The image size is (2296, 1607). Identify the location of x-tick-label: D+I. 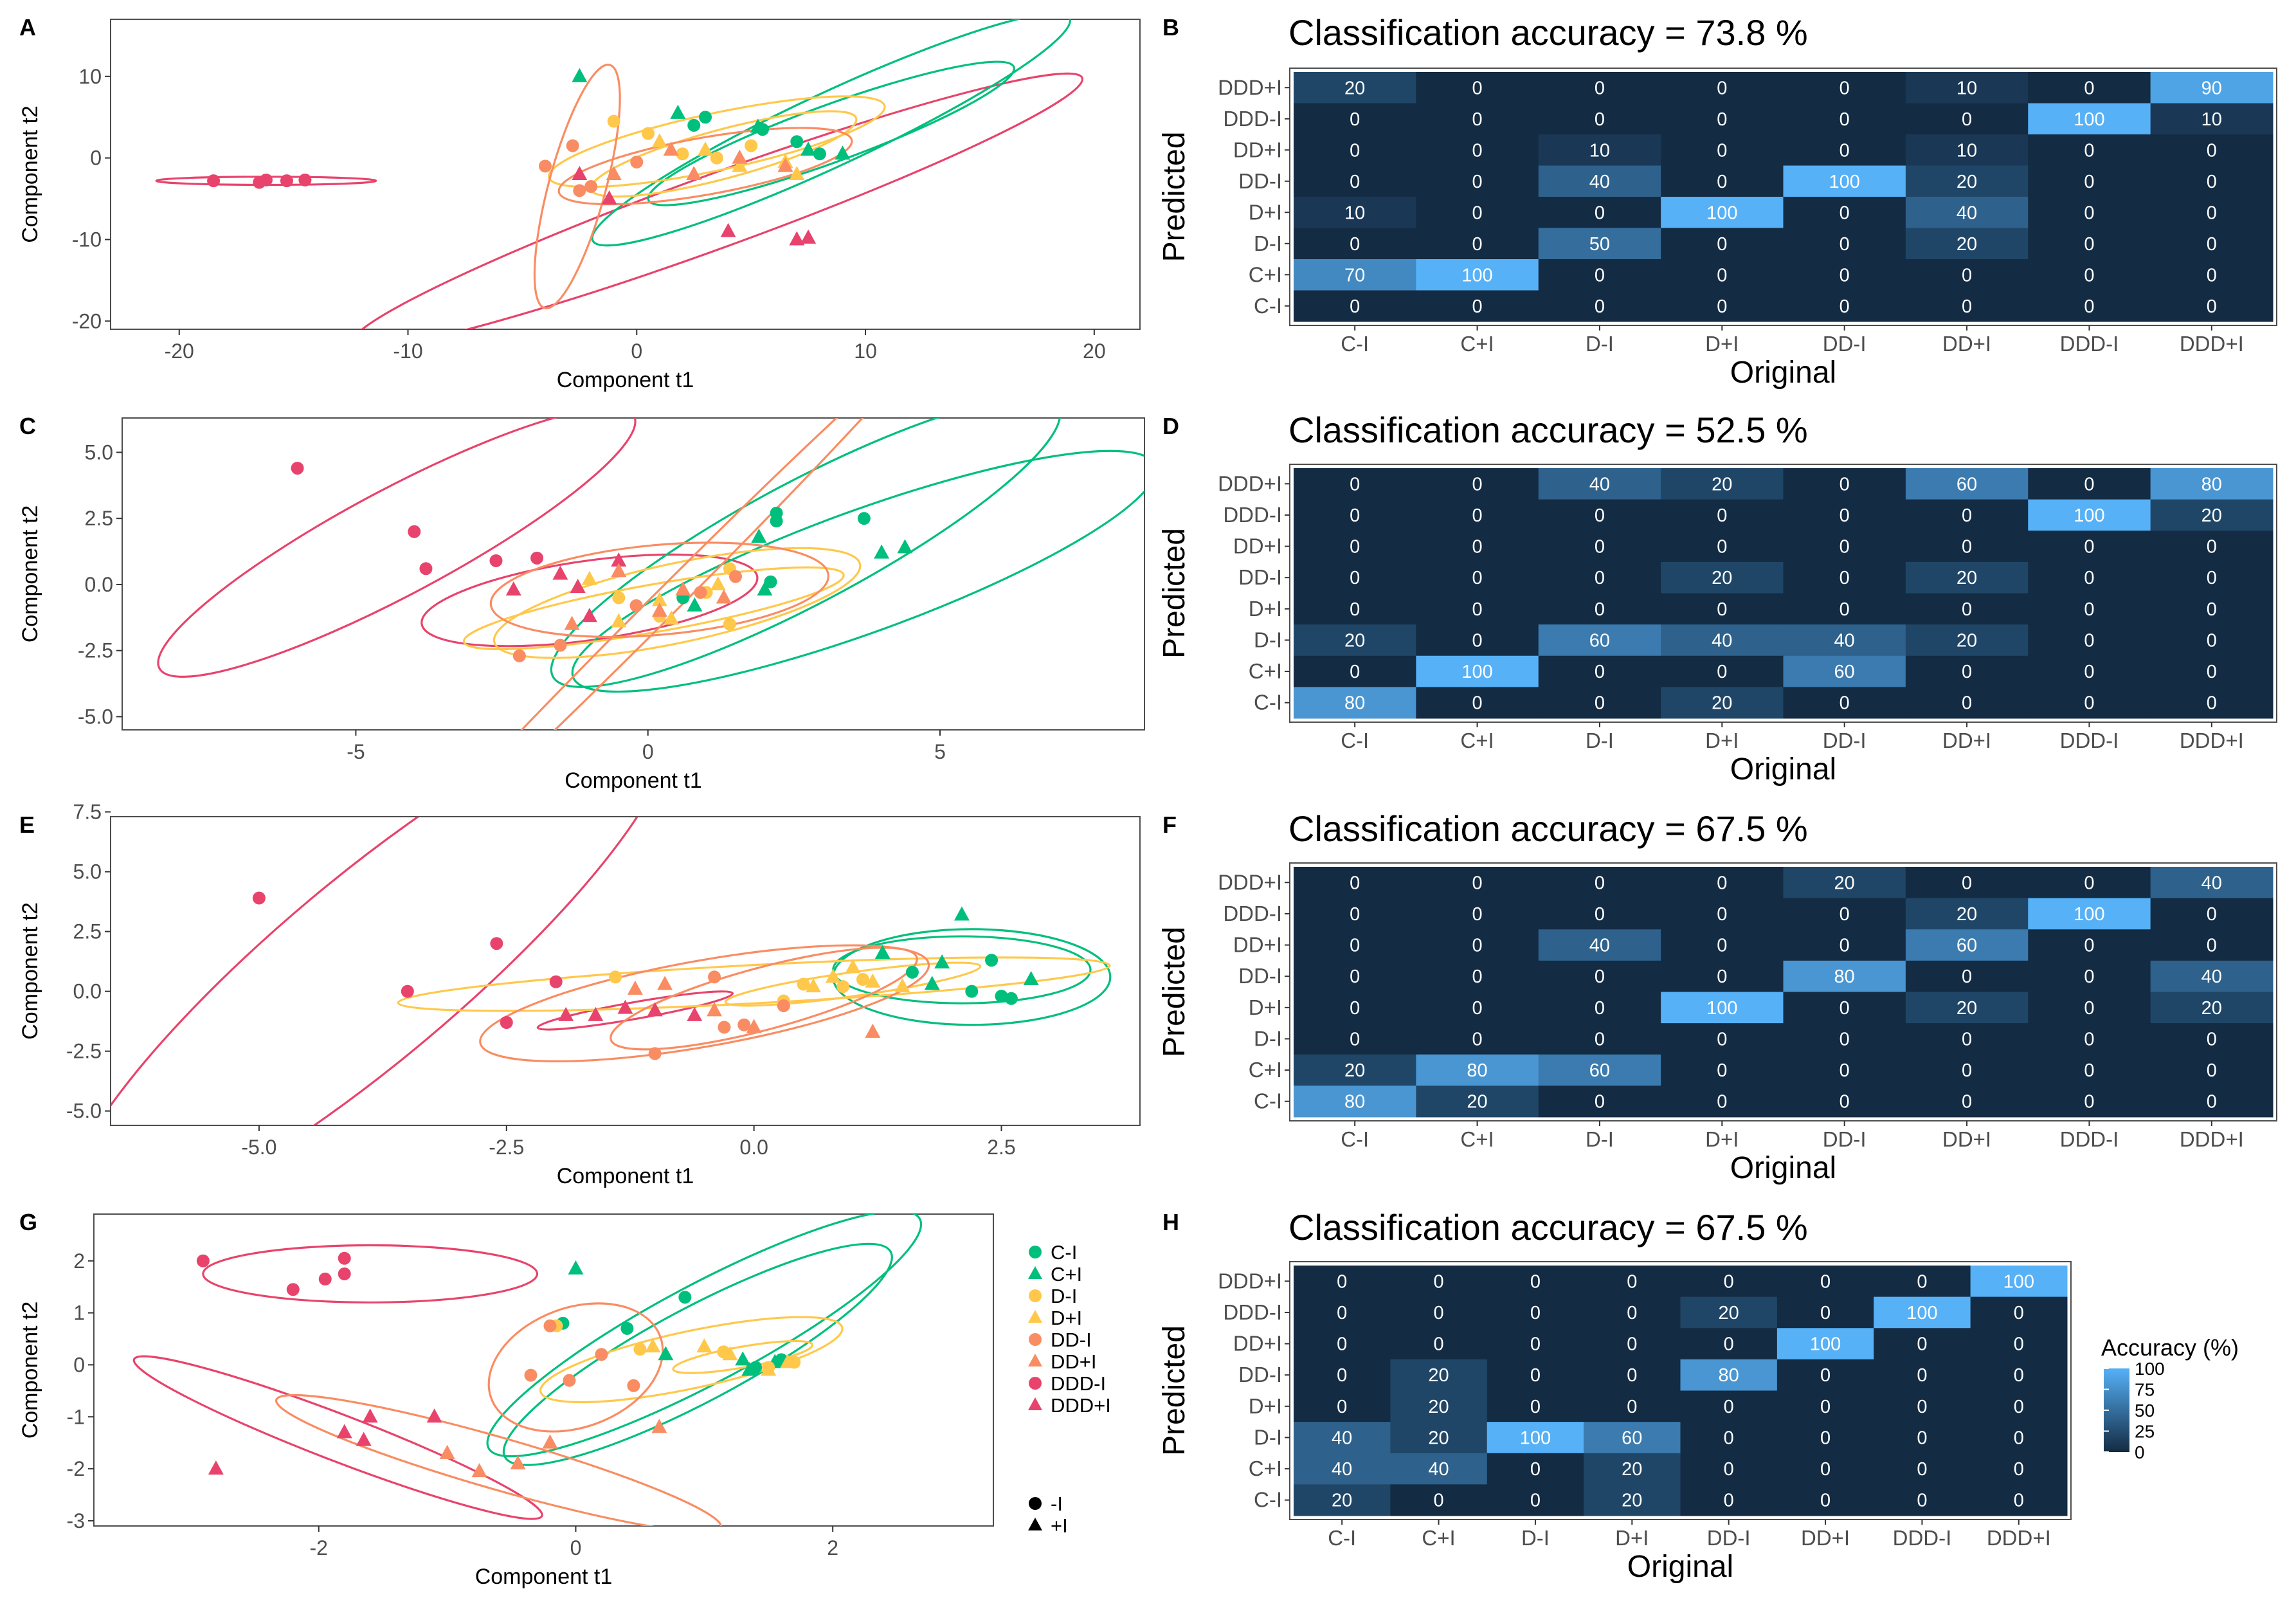
(1722, 344).